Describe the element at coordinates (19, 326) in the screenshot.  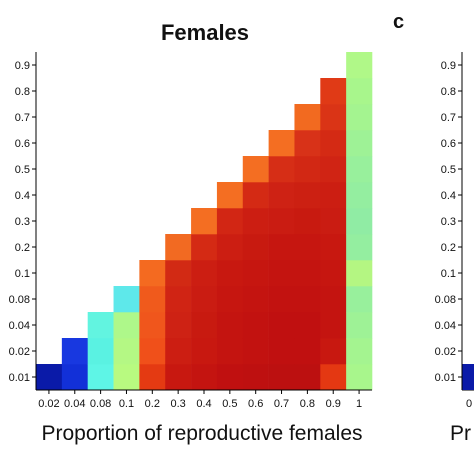
I see `y-tick-label: 0.04` at that location.